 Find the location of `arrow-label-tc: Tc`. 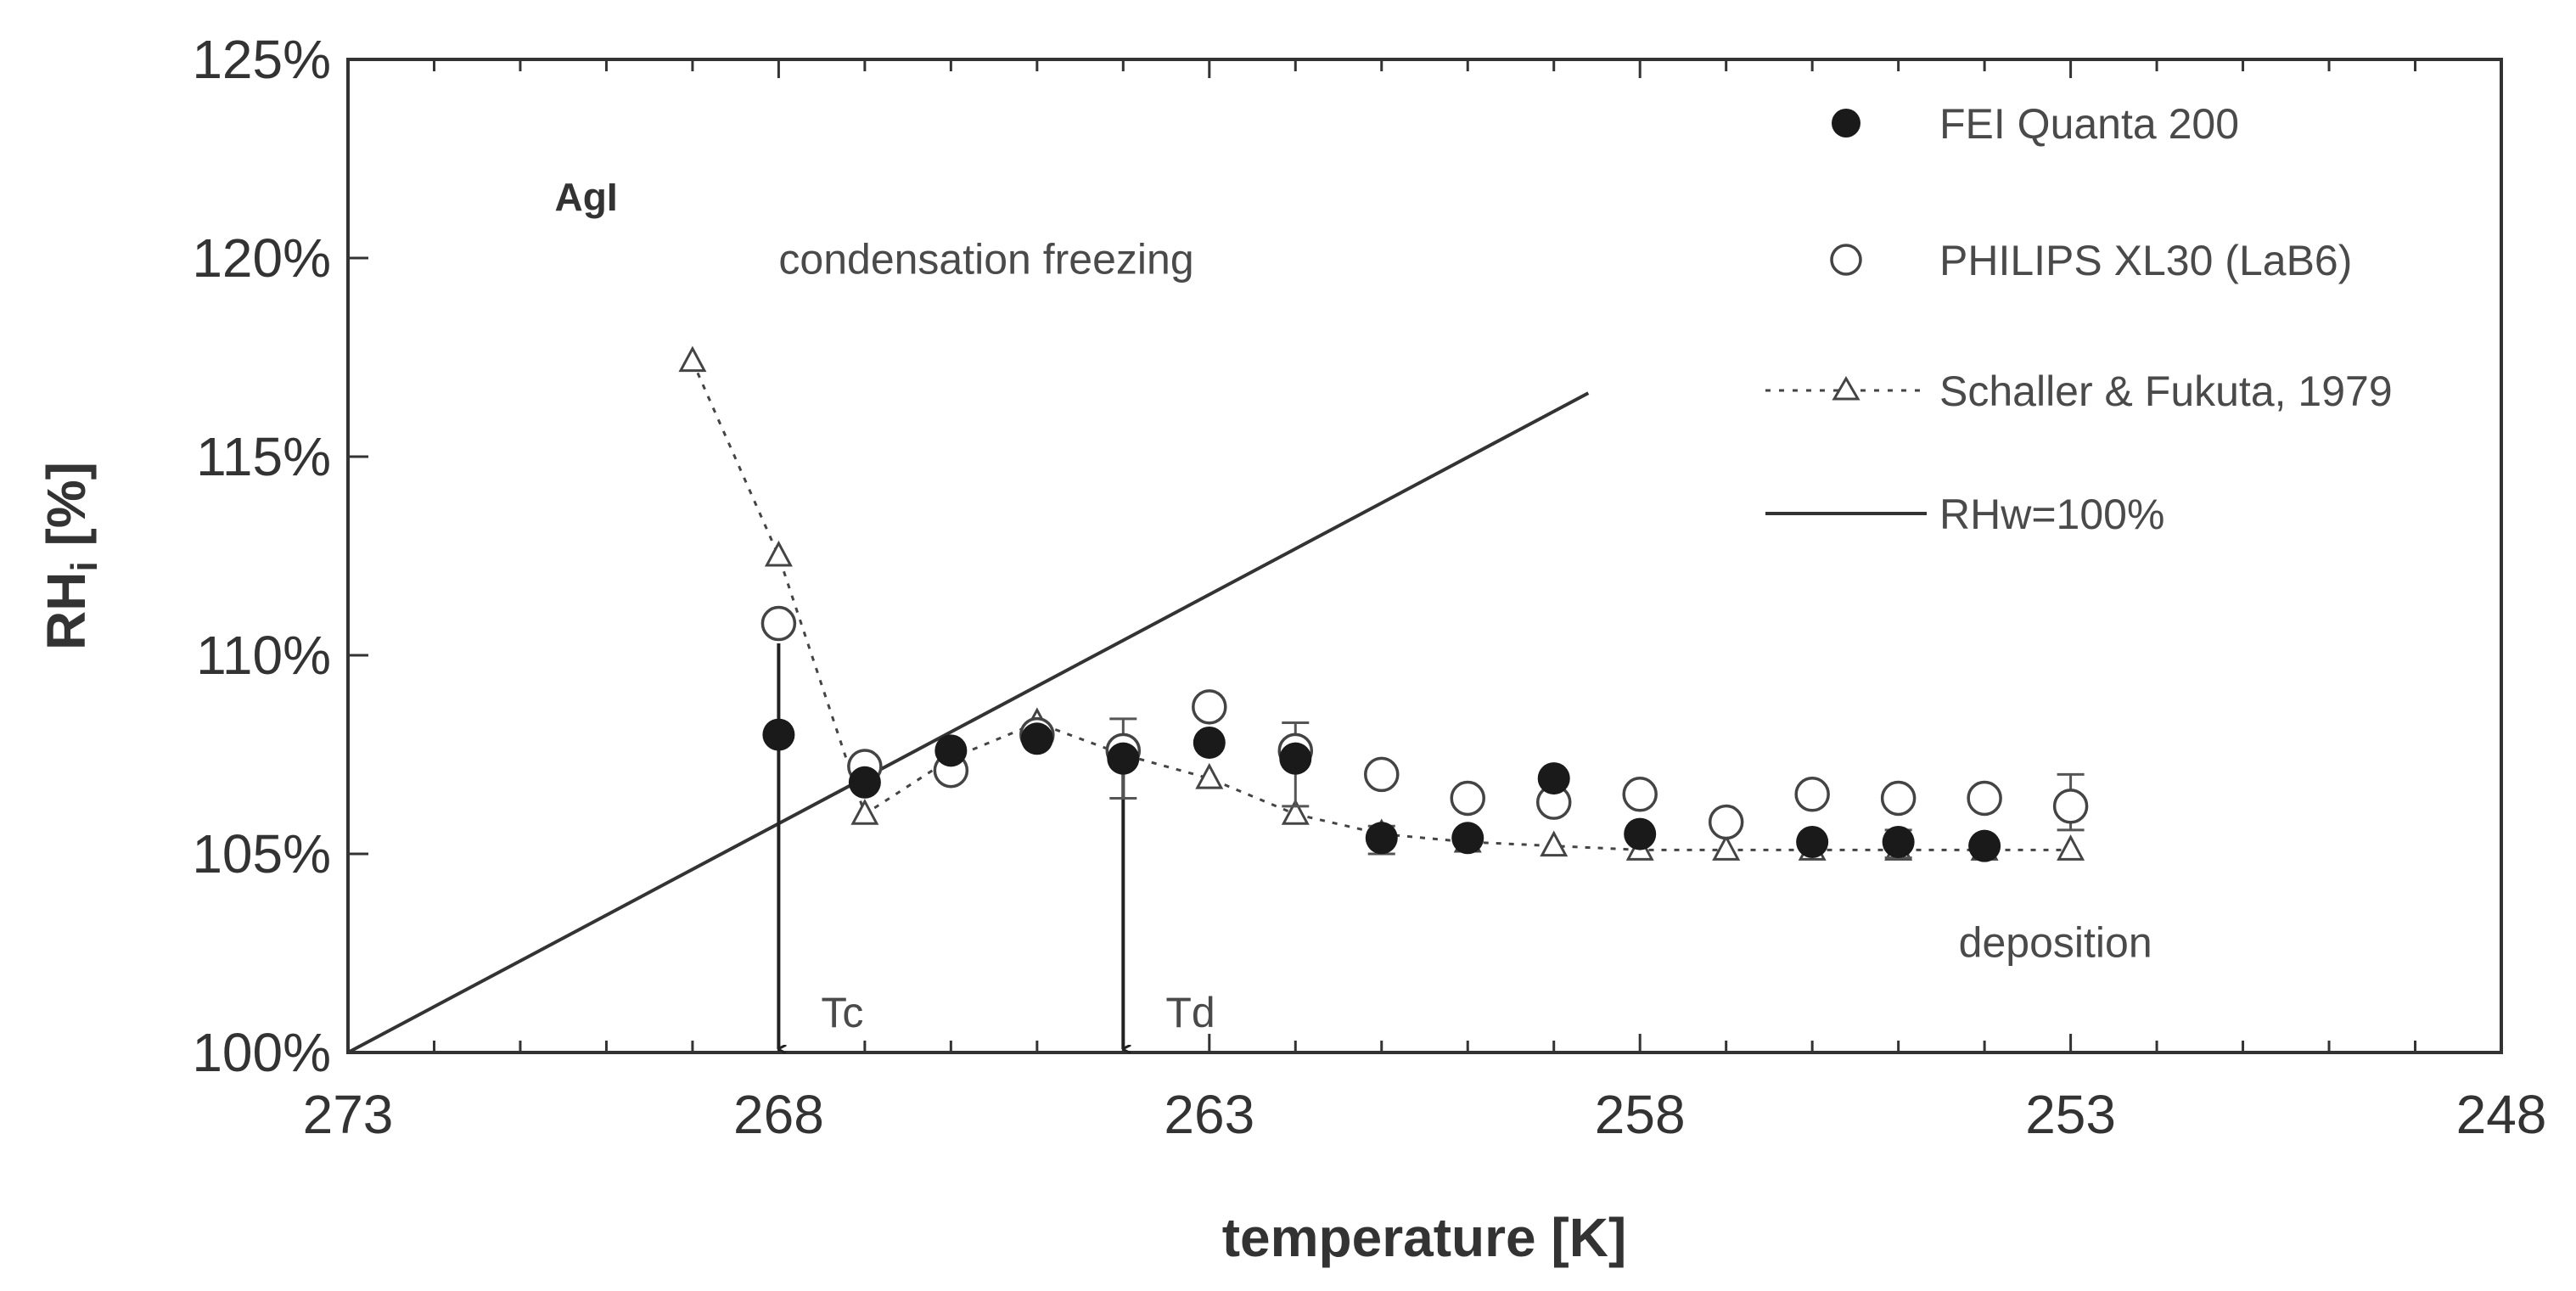

arrow-label-tc: Tc is located at coordinates (842, 1013).